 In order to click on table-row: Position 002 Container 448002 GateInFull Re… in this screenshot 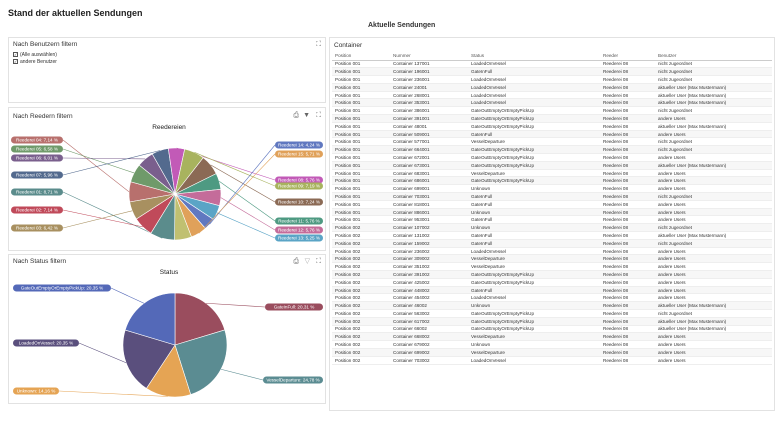, I will do `click(552, 290)`.